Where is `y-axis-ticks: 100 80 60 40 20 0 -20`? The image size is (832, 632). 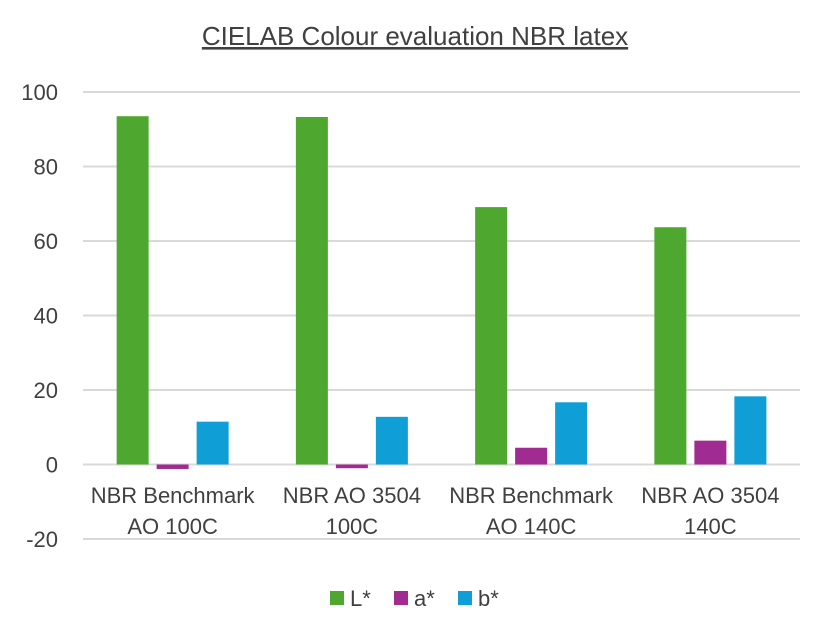
y-axis-ticks: 100 80 60 40 20 0 -20 is located at coordinates (39, 316).